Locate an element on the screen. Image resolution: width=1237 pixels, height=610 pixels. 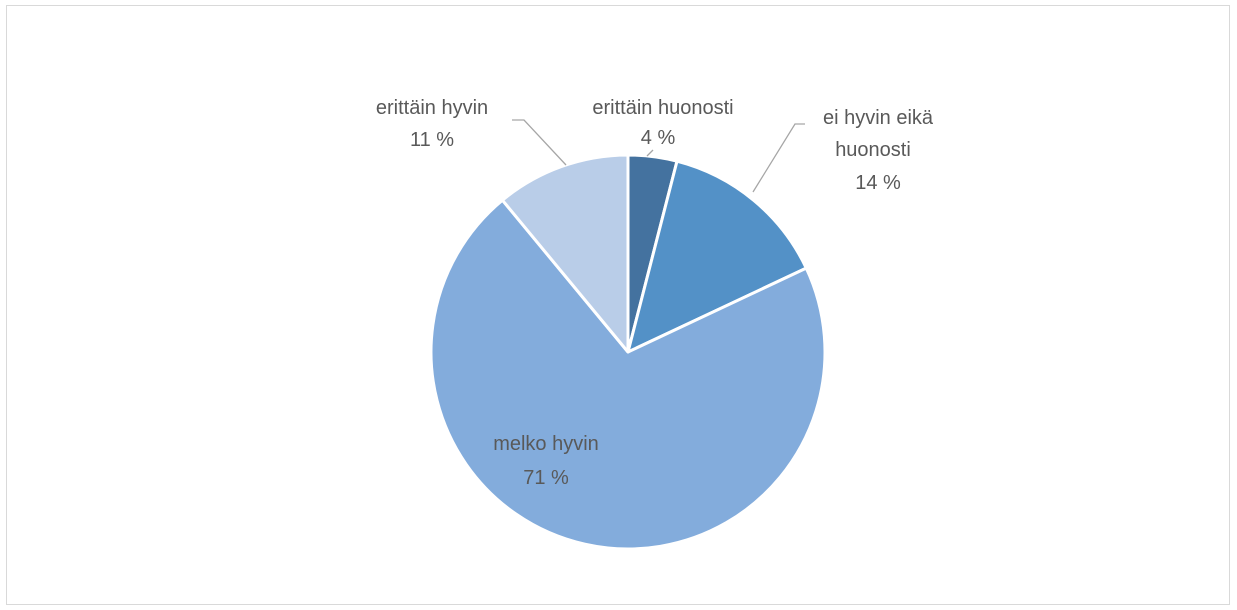
leader-line-ei-hyvin-eika-huonosti is located at coordinates (778, 158).